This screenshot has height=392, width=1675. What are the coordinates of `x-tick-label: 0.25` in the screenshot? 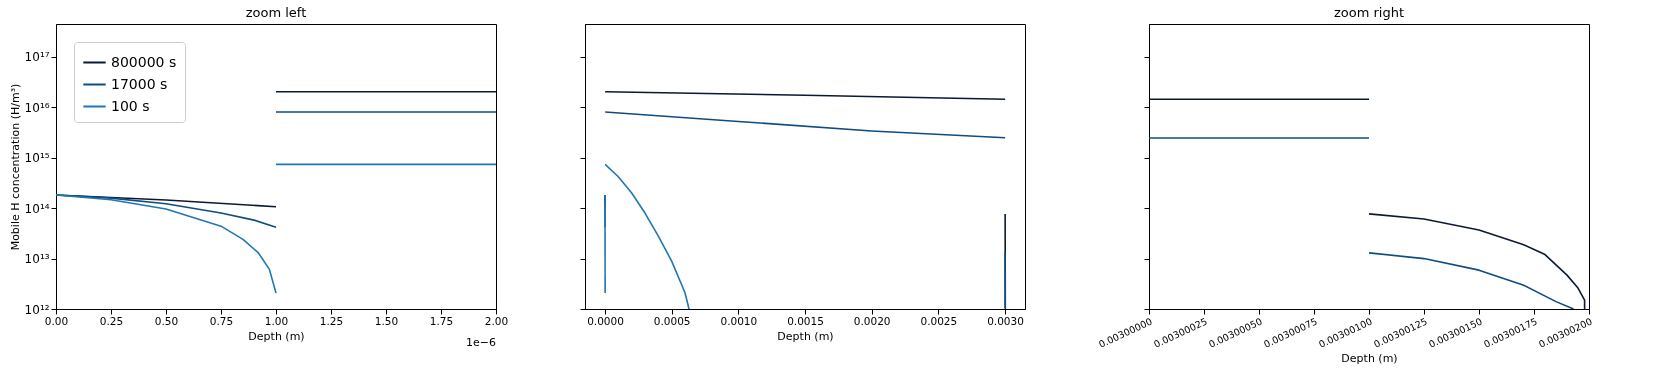 It's located at (111, 320).